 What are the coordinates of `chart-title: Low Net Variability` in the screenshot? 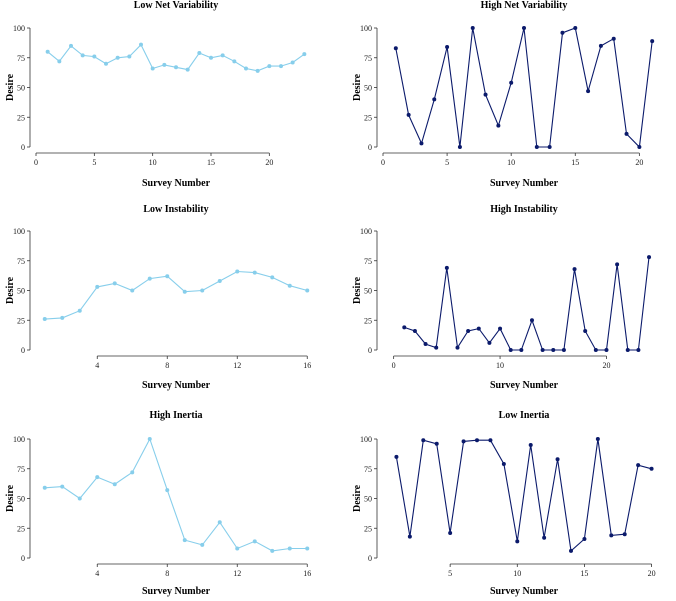 It's located at (176, 5).